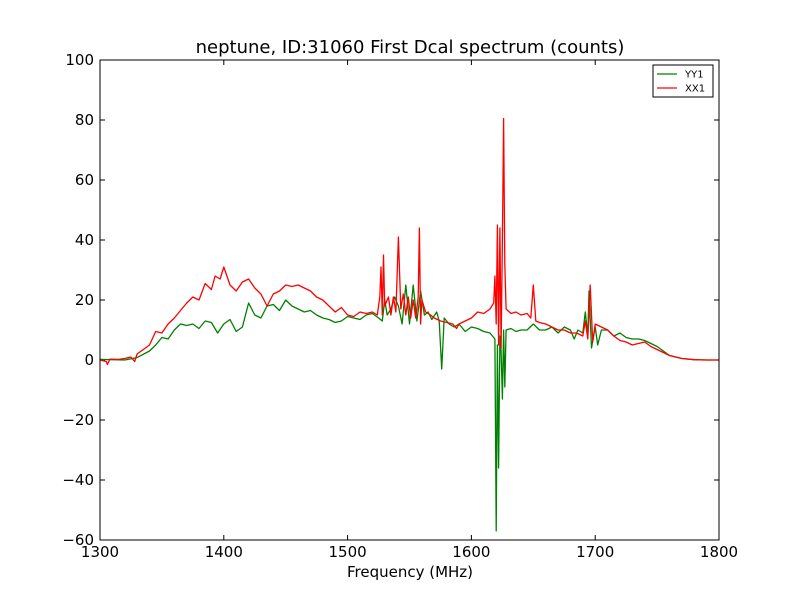 Image resolution: width=800 pixels, height=600 pixels. I want to click on x-tick-label: 1300, so click(100, 552).